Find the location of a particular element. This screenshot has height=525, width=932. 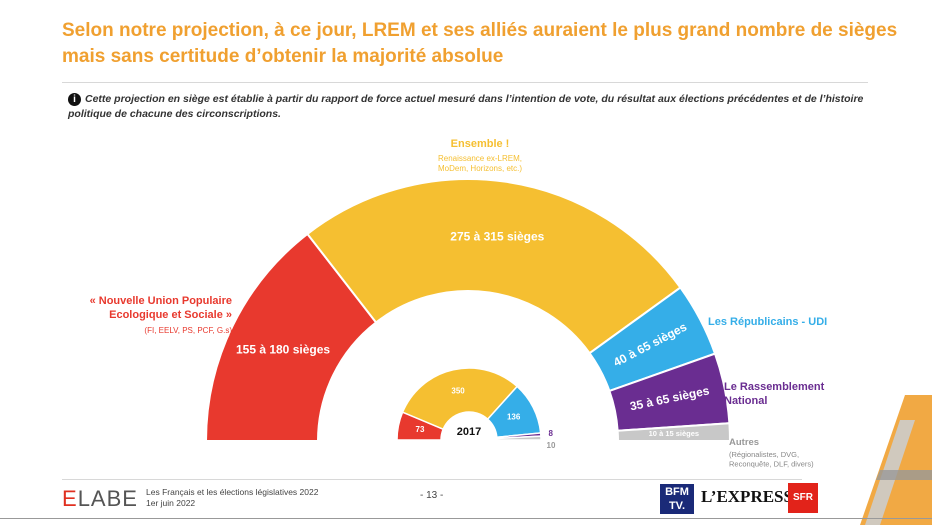

page-number: - 13 - is located at coordinates (432, 495).